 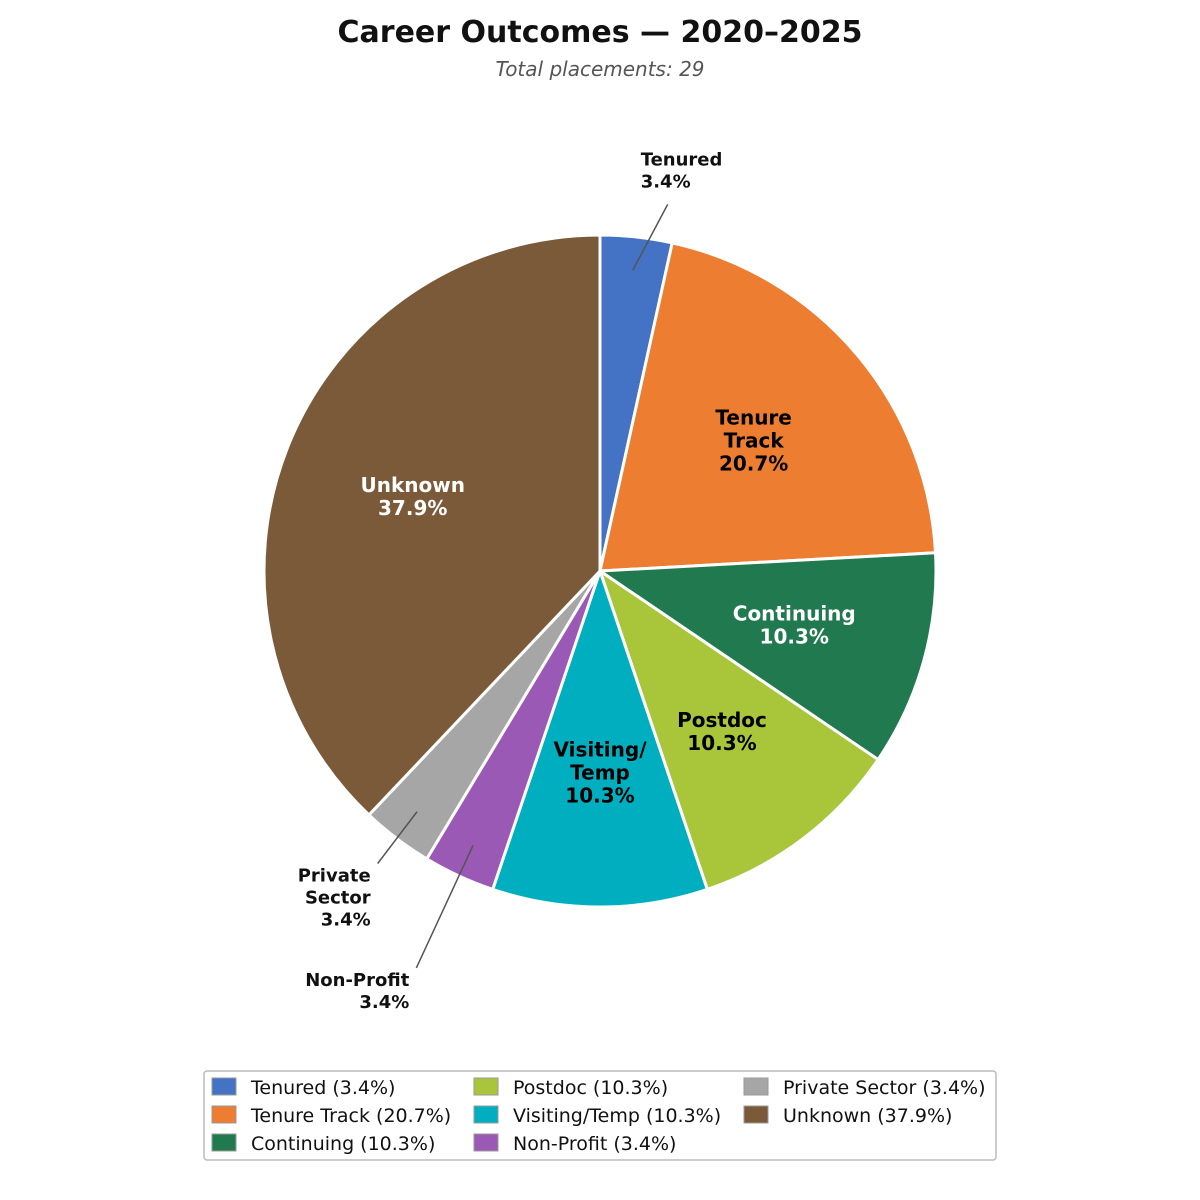 What do you see at coordinates (322, 1088) in the screenshot?
I see `legend-label-tenured: Tenured (3.4%)` at bounding box center [322, 1088].